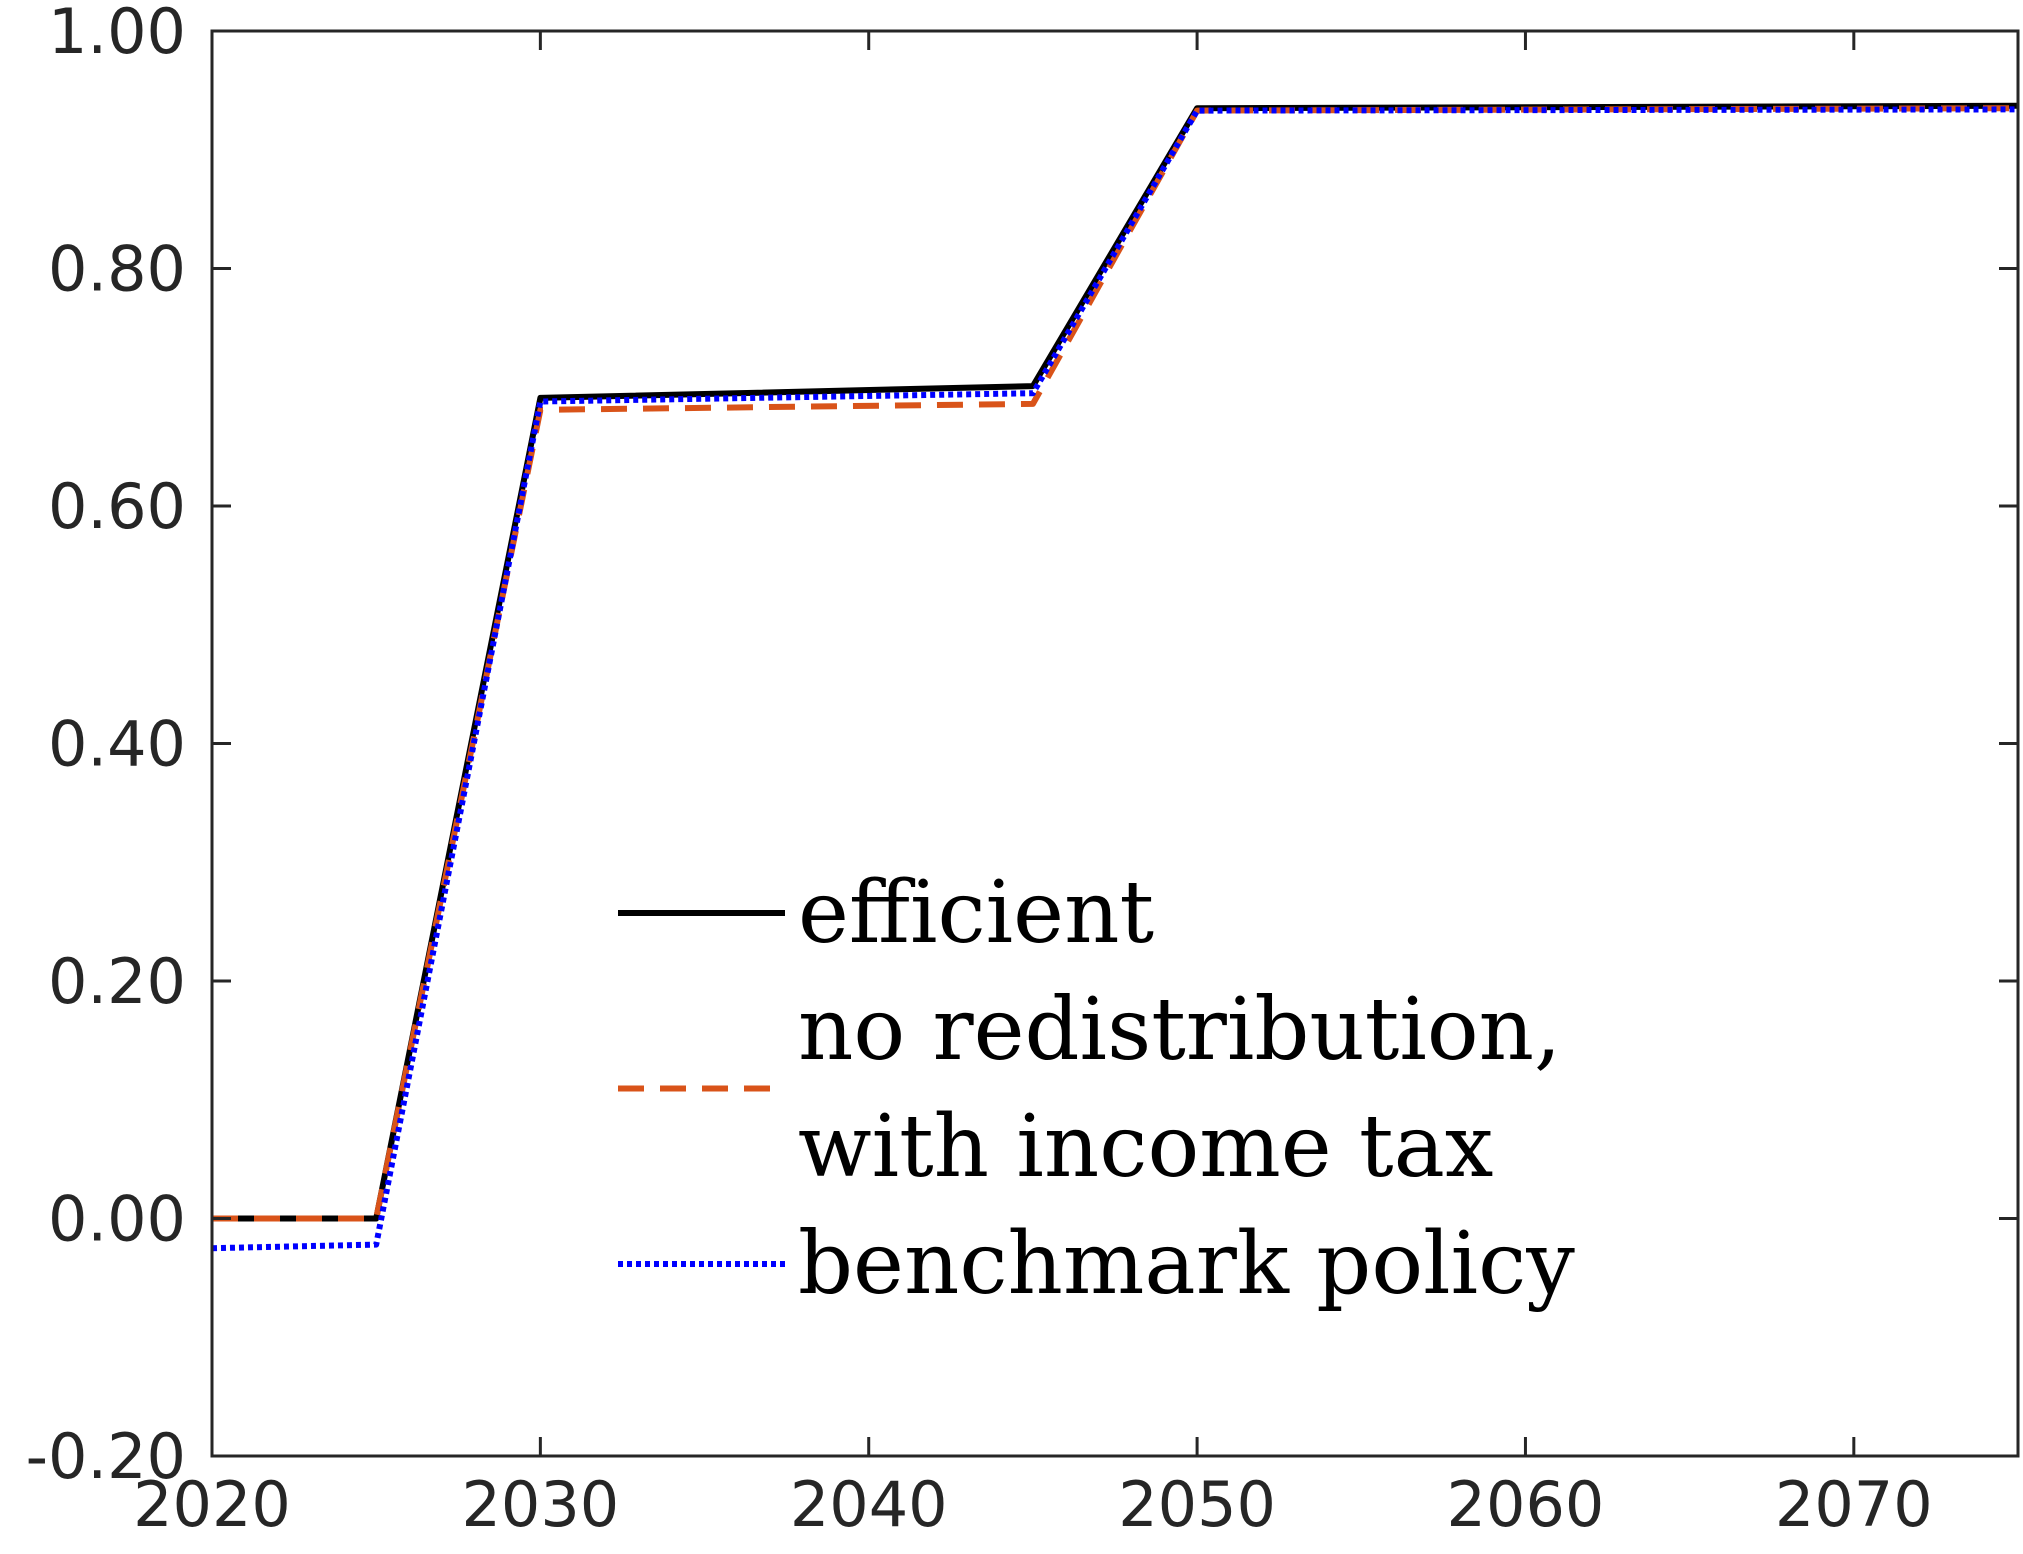 The width and height of the screenshot is (2023, 1554). I want to click on y-tick-label: 0.20, so click(117, 981).